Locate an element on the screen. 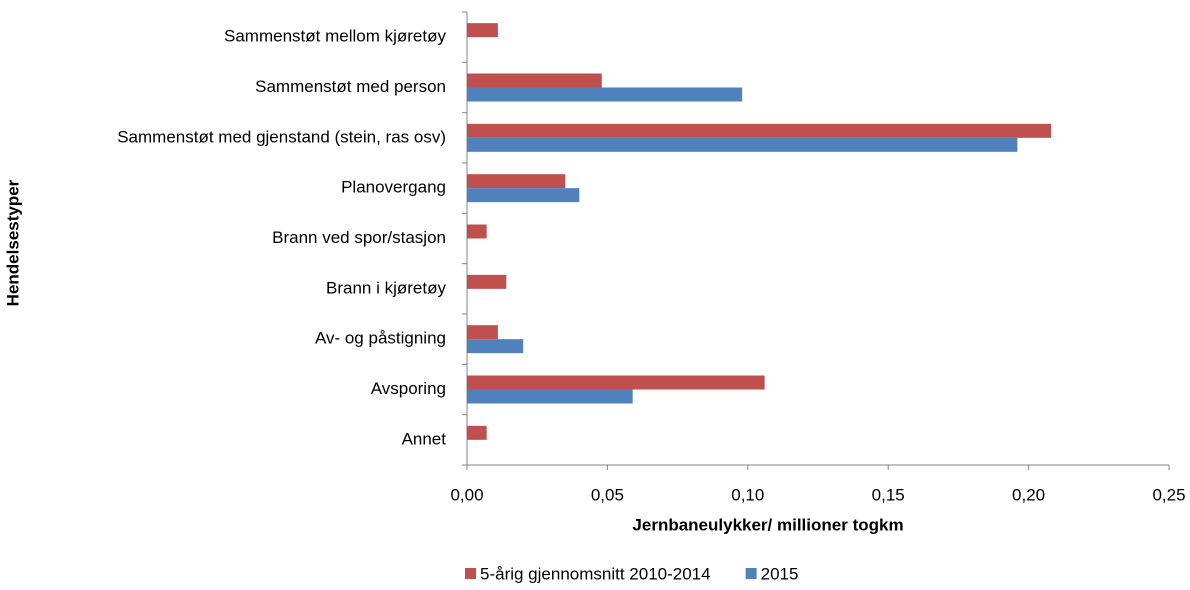  y-tick-label: Brann ved spor/stasjon is located at coordinates (359, 237).